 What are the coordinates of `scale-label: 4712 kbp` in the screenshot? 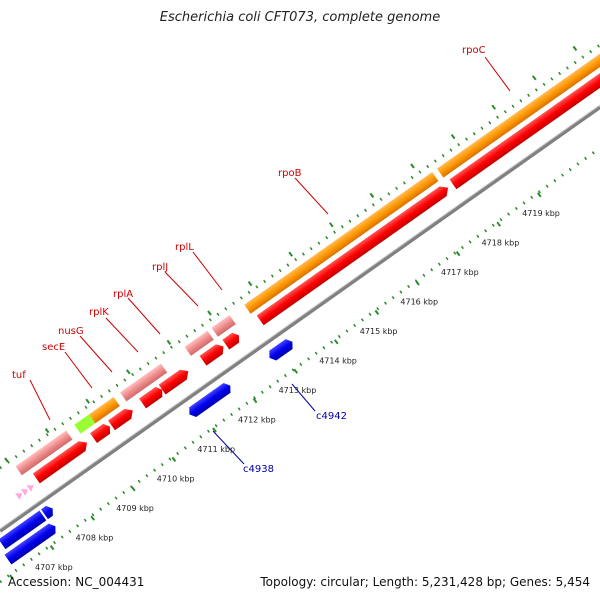 It's located at (257, 420).